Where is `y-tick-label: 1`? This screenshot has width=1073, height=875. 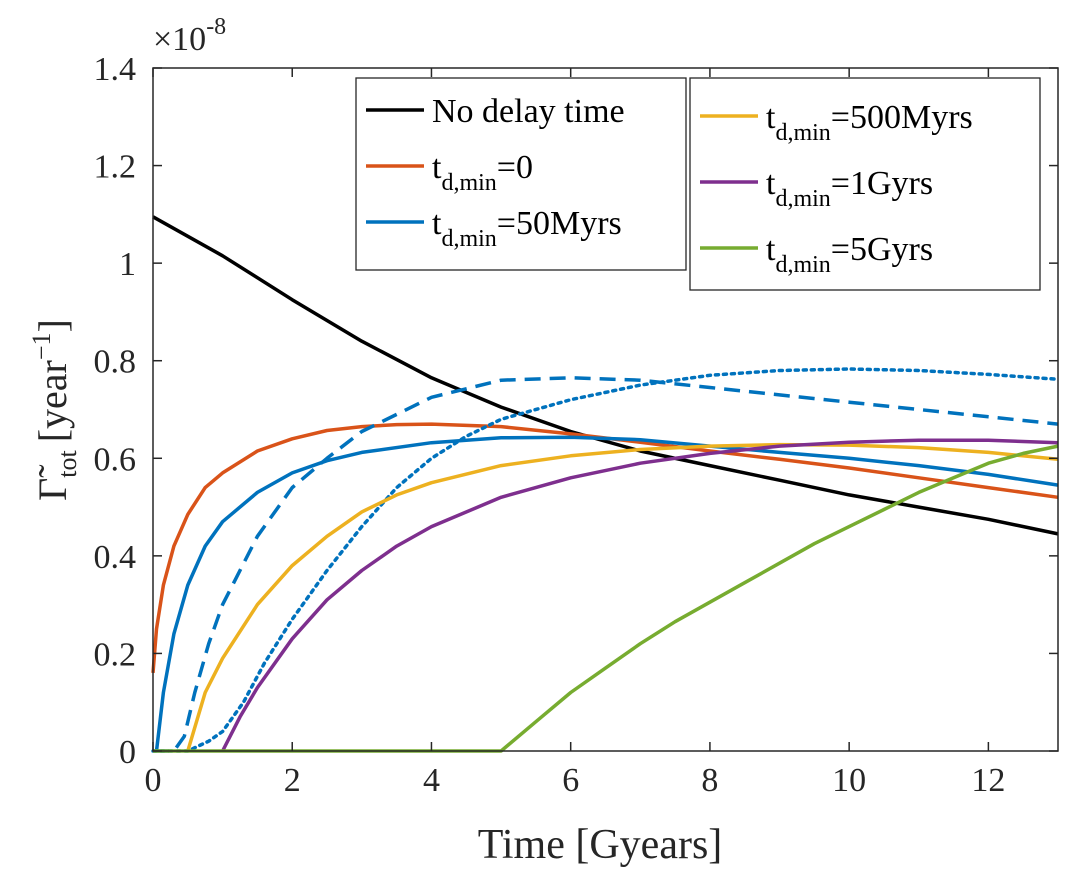 y-tick-label: 1 is located at coordinates (127, 264).